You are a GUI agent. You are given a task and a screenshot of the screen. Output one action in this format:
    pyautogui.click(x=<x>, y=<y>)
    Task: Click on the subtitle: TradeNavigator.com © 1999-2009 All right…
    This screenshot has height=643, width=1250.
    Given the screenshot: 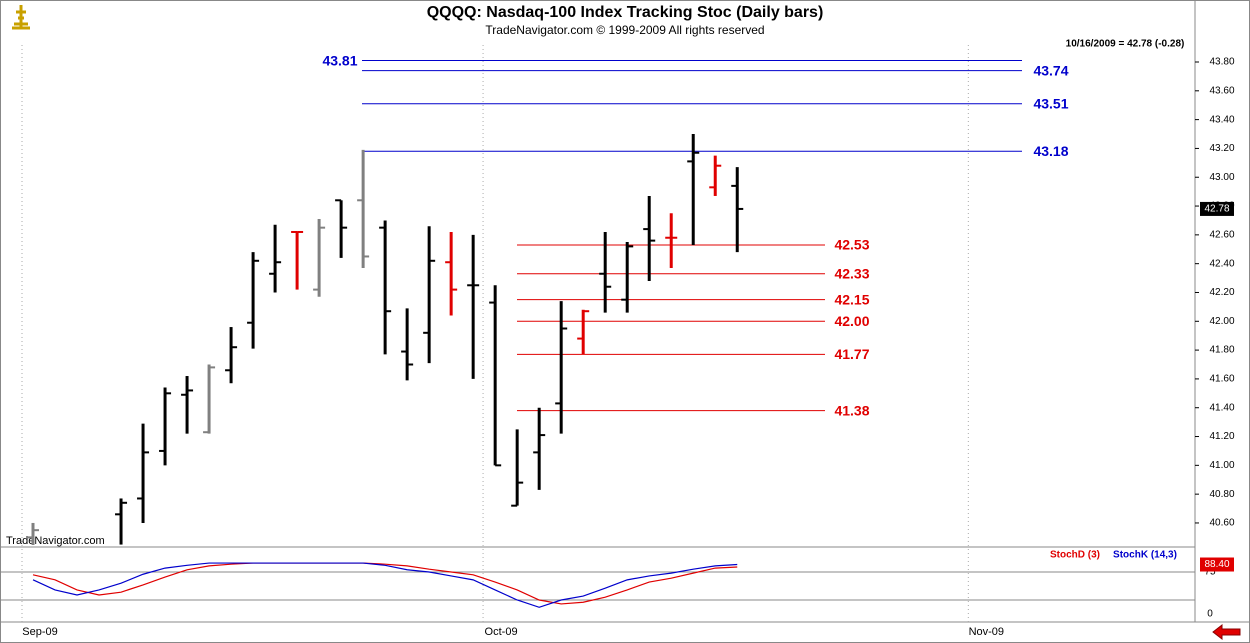 What is the action you would take?
    pyautogui.click(x=624, y=30)
    